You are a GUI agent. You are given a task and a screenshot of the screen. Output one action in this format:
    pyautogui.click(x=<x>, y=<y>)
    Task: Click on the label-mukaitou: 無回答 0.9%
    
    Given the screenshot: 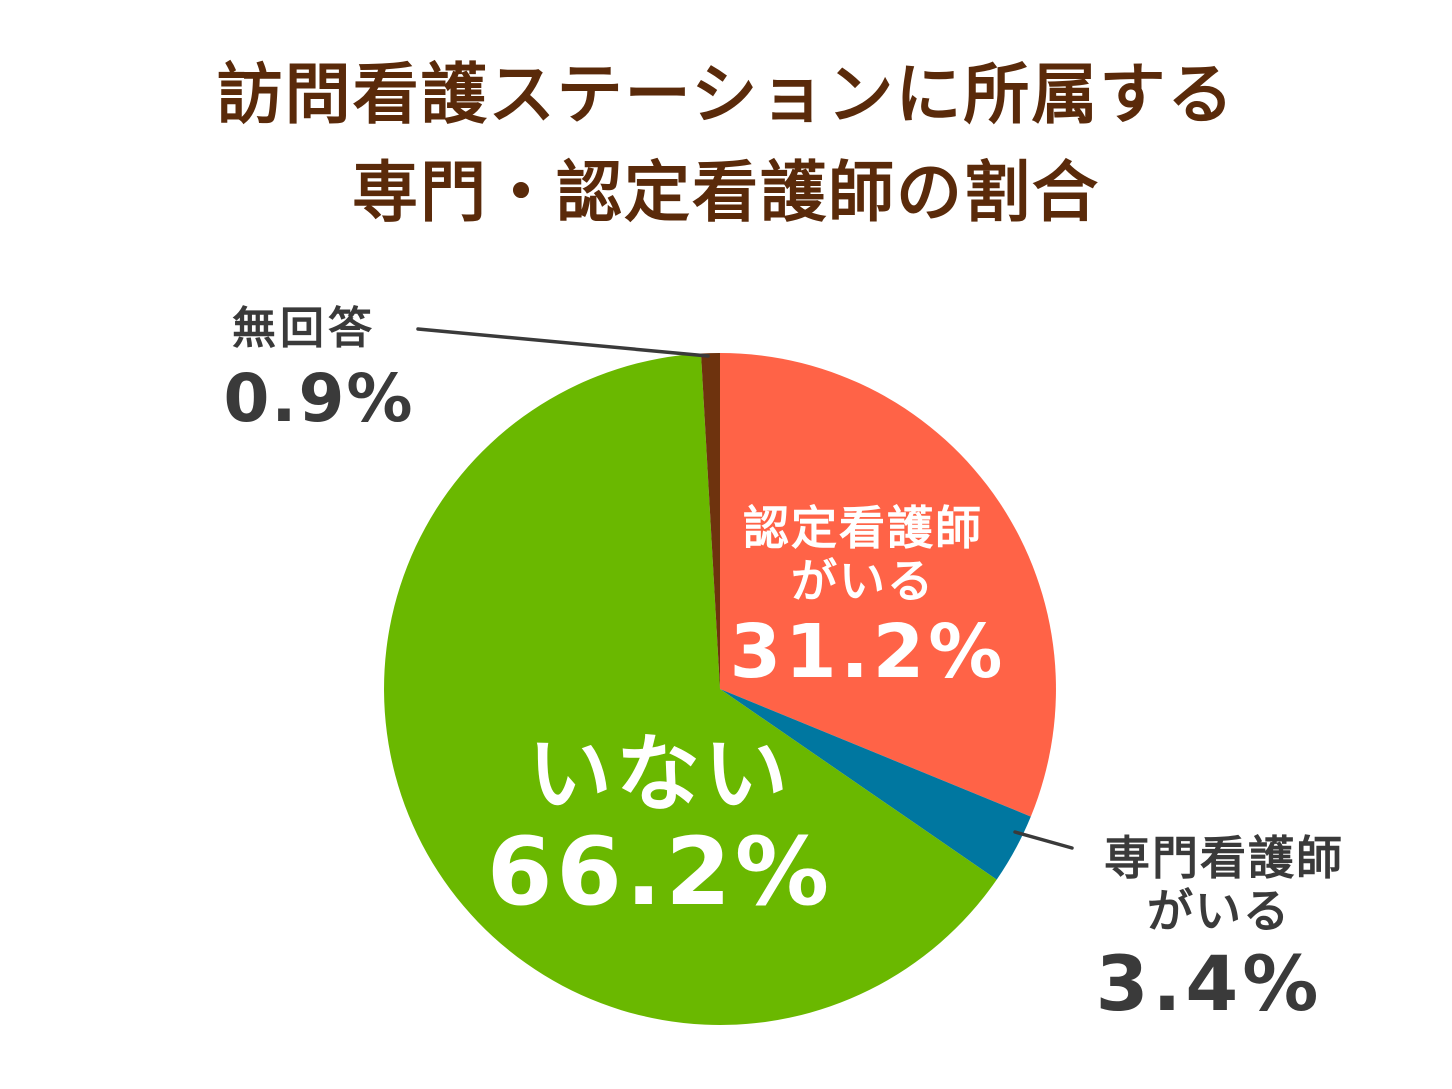 What is the action you would take?
    pyautogui.click(x=319, y=370)
    